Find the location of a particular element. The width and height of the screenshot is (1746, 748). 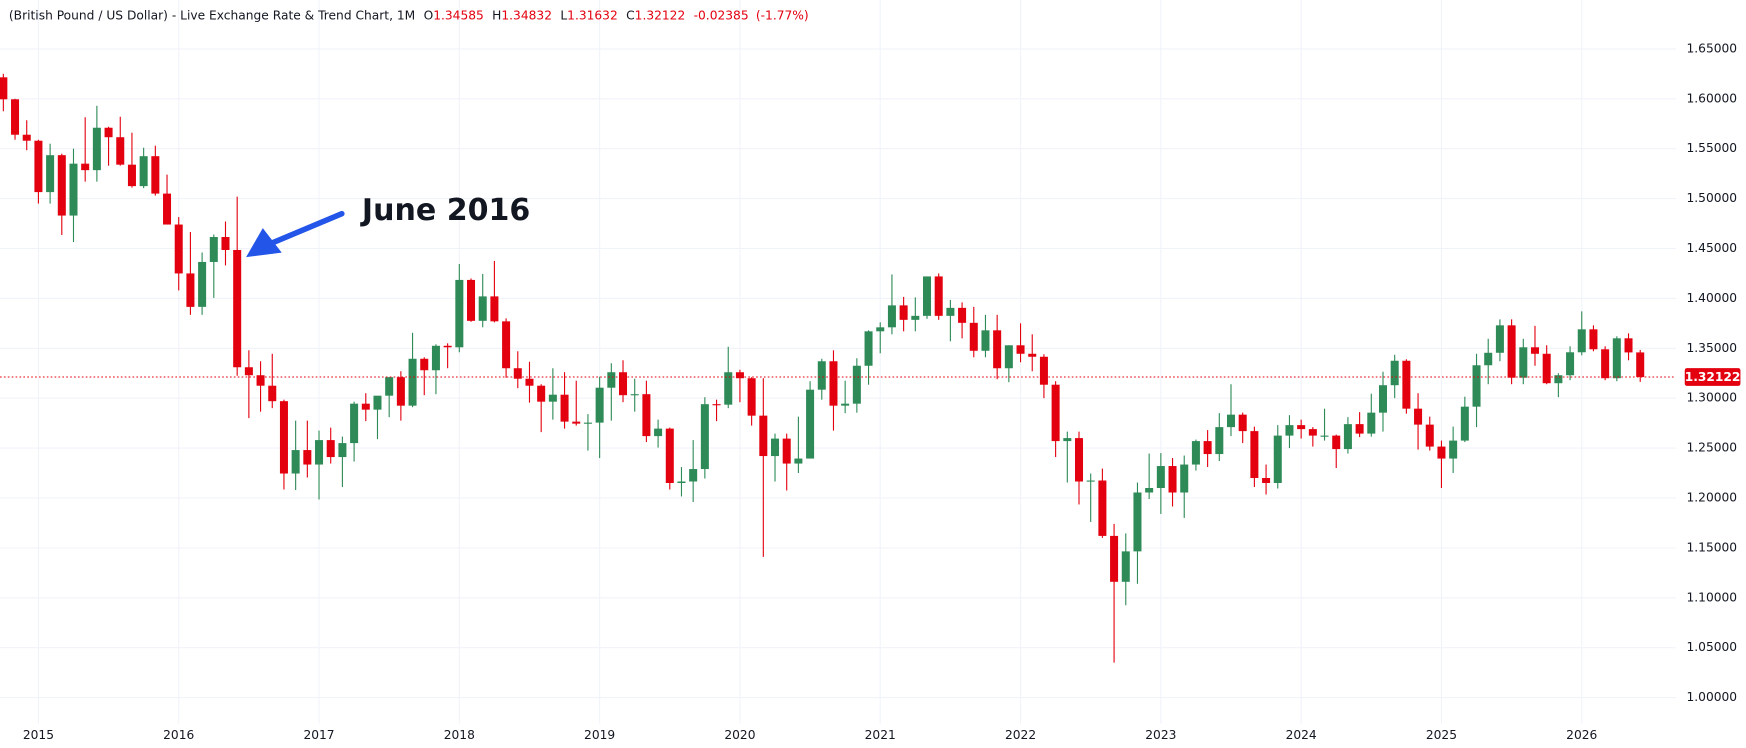

y-tick-label: 1.15000 is located at coordinates (1711, 547).